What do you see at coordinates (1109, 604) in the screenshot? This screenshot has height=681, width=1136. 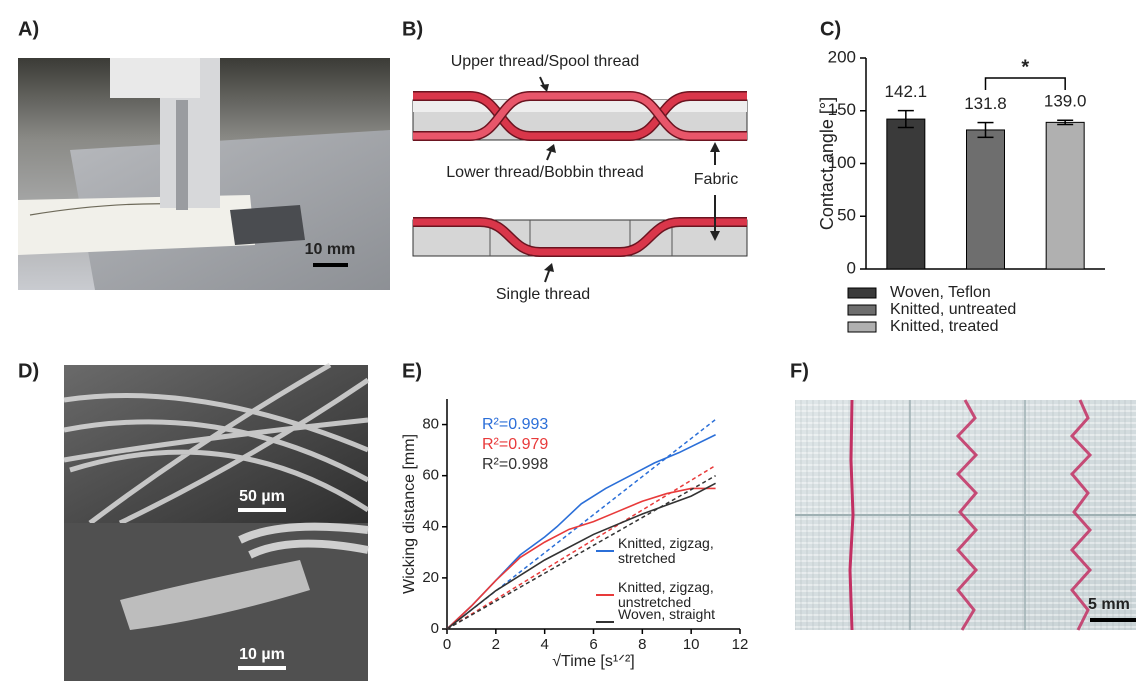 I see `scale-label: 5 mm` at bounding box center [1109, 604].